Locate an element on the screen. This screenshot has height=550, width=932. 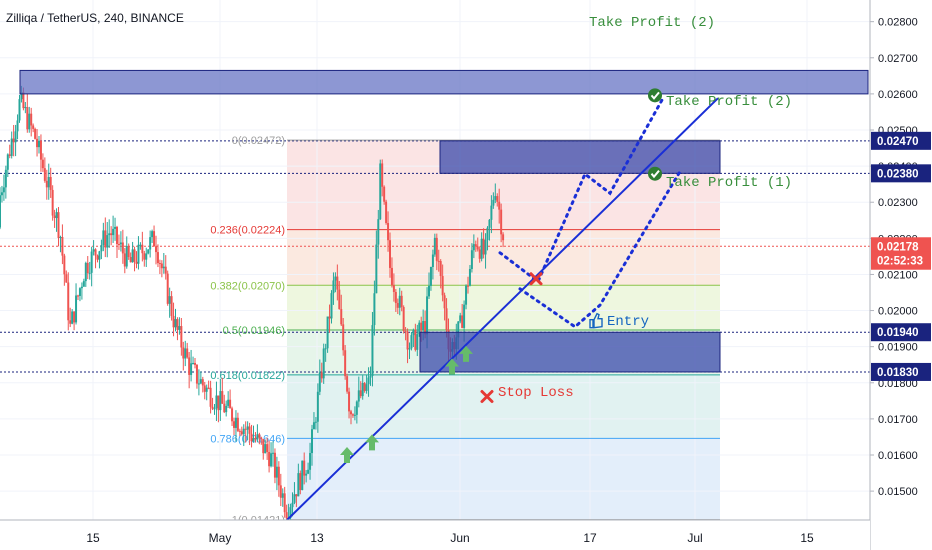
projection-path is located at coordinates (600, 249).